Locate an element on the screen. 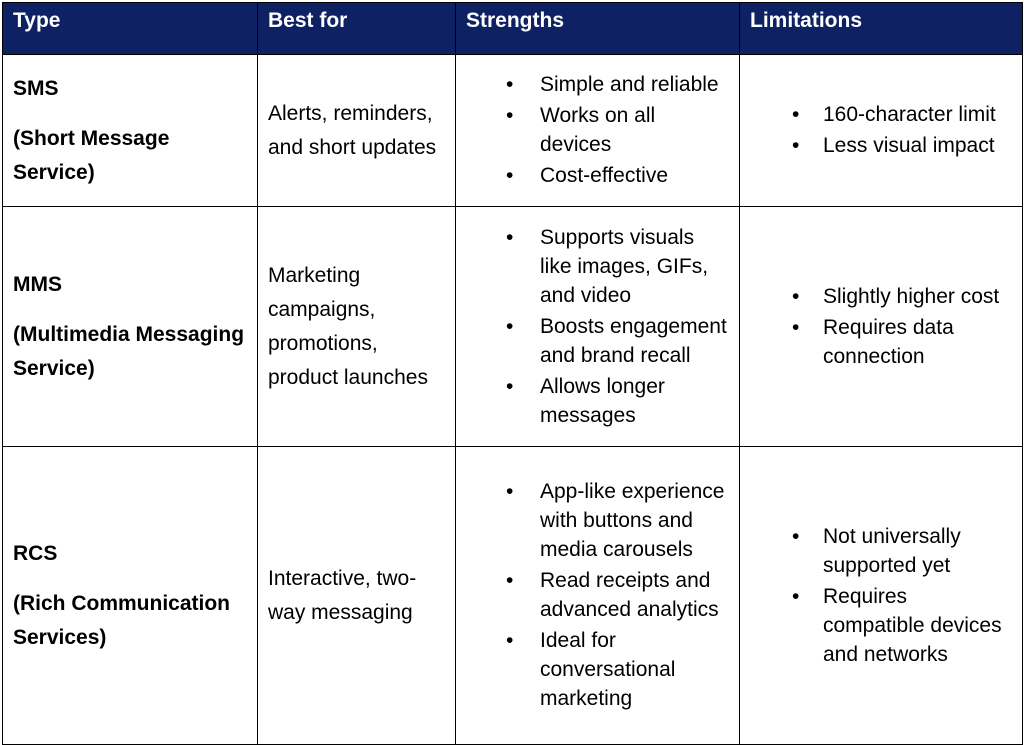 This screenshot has width=1024, height=745. table-header: Type Best for Strengths Limitations is located at coordinates (512, 28).